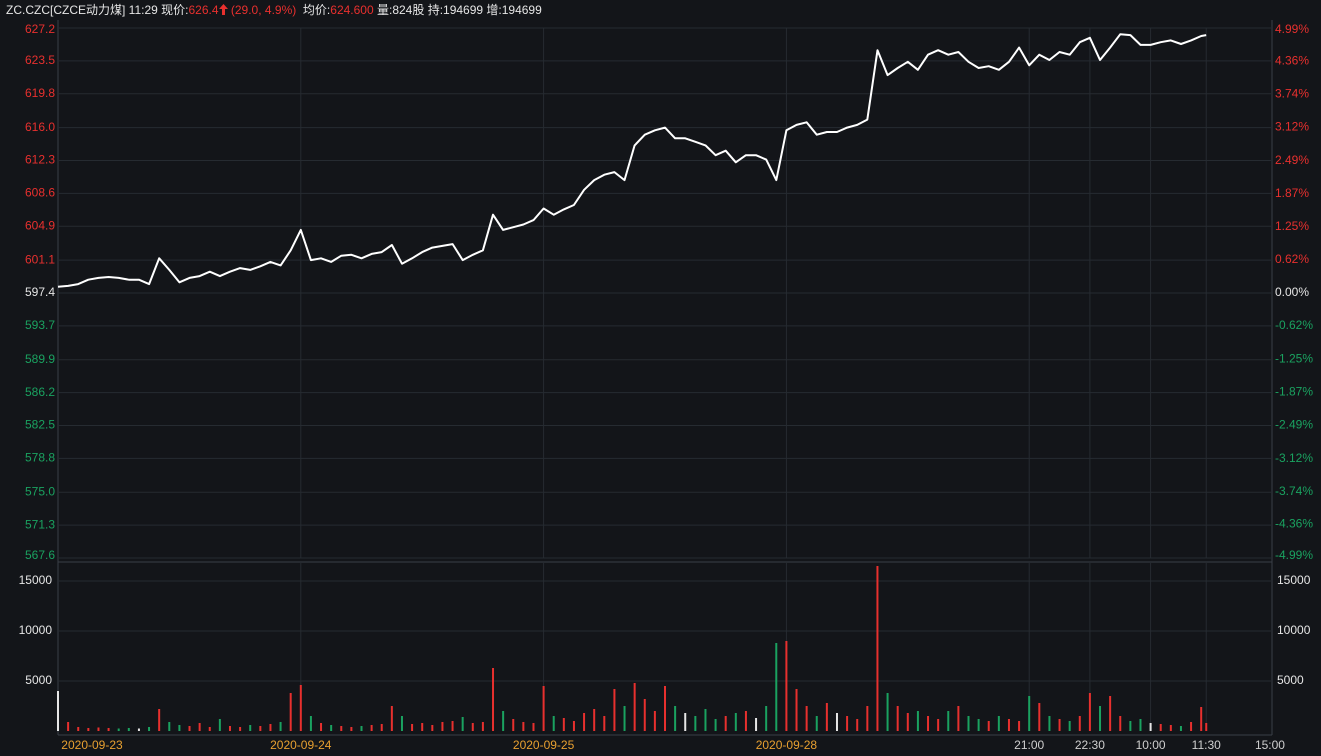  What do you see at coordinates (301, 745) in the screenshot?
I see `x-tick-label: 2020-09-24` at bounding box center [301, 745].